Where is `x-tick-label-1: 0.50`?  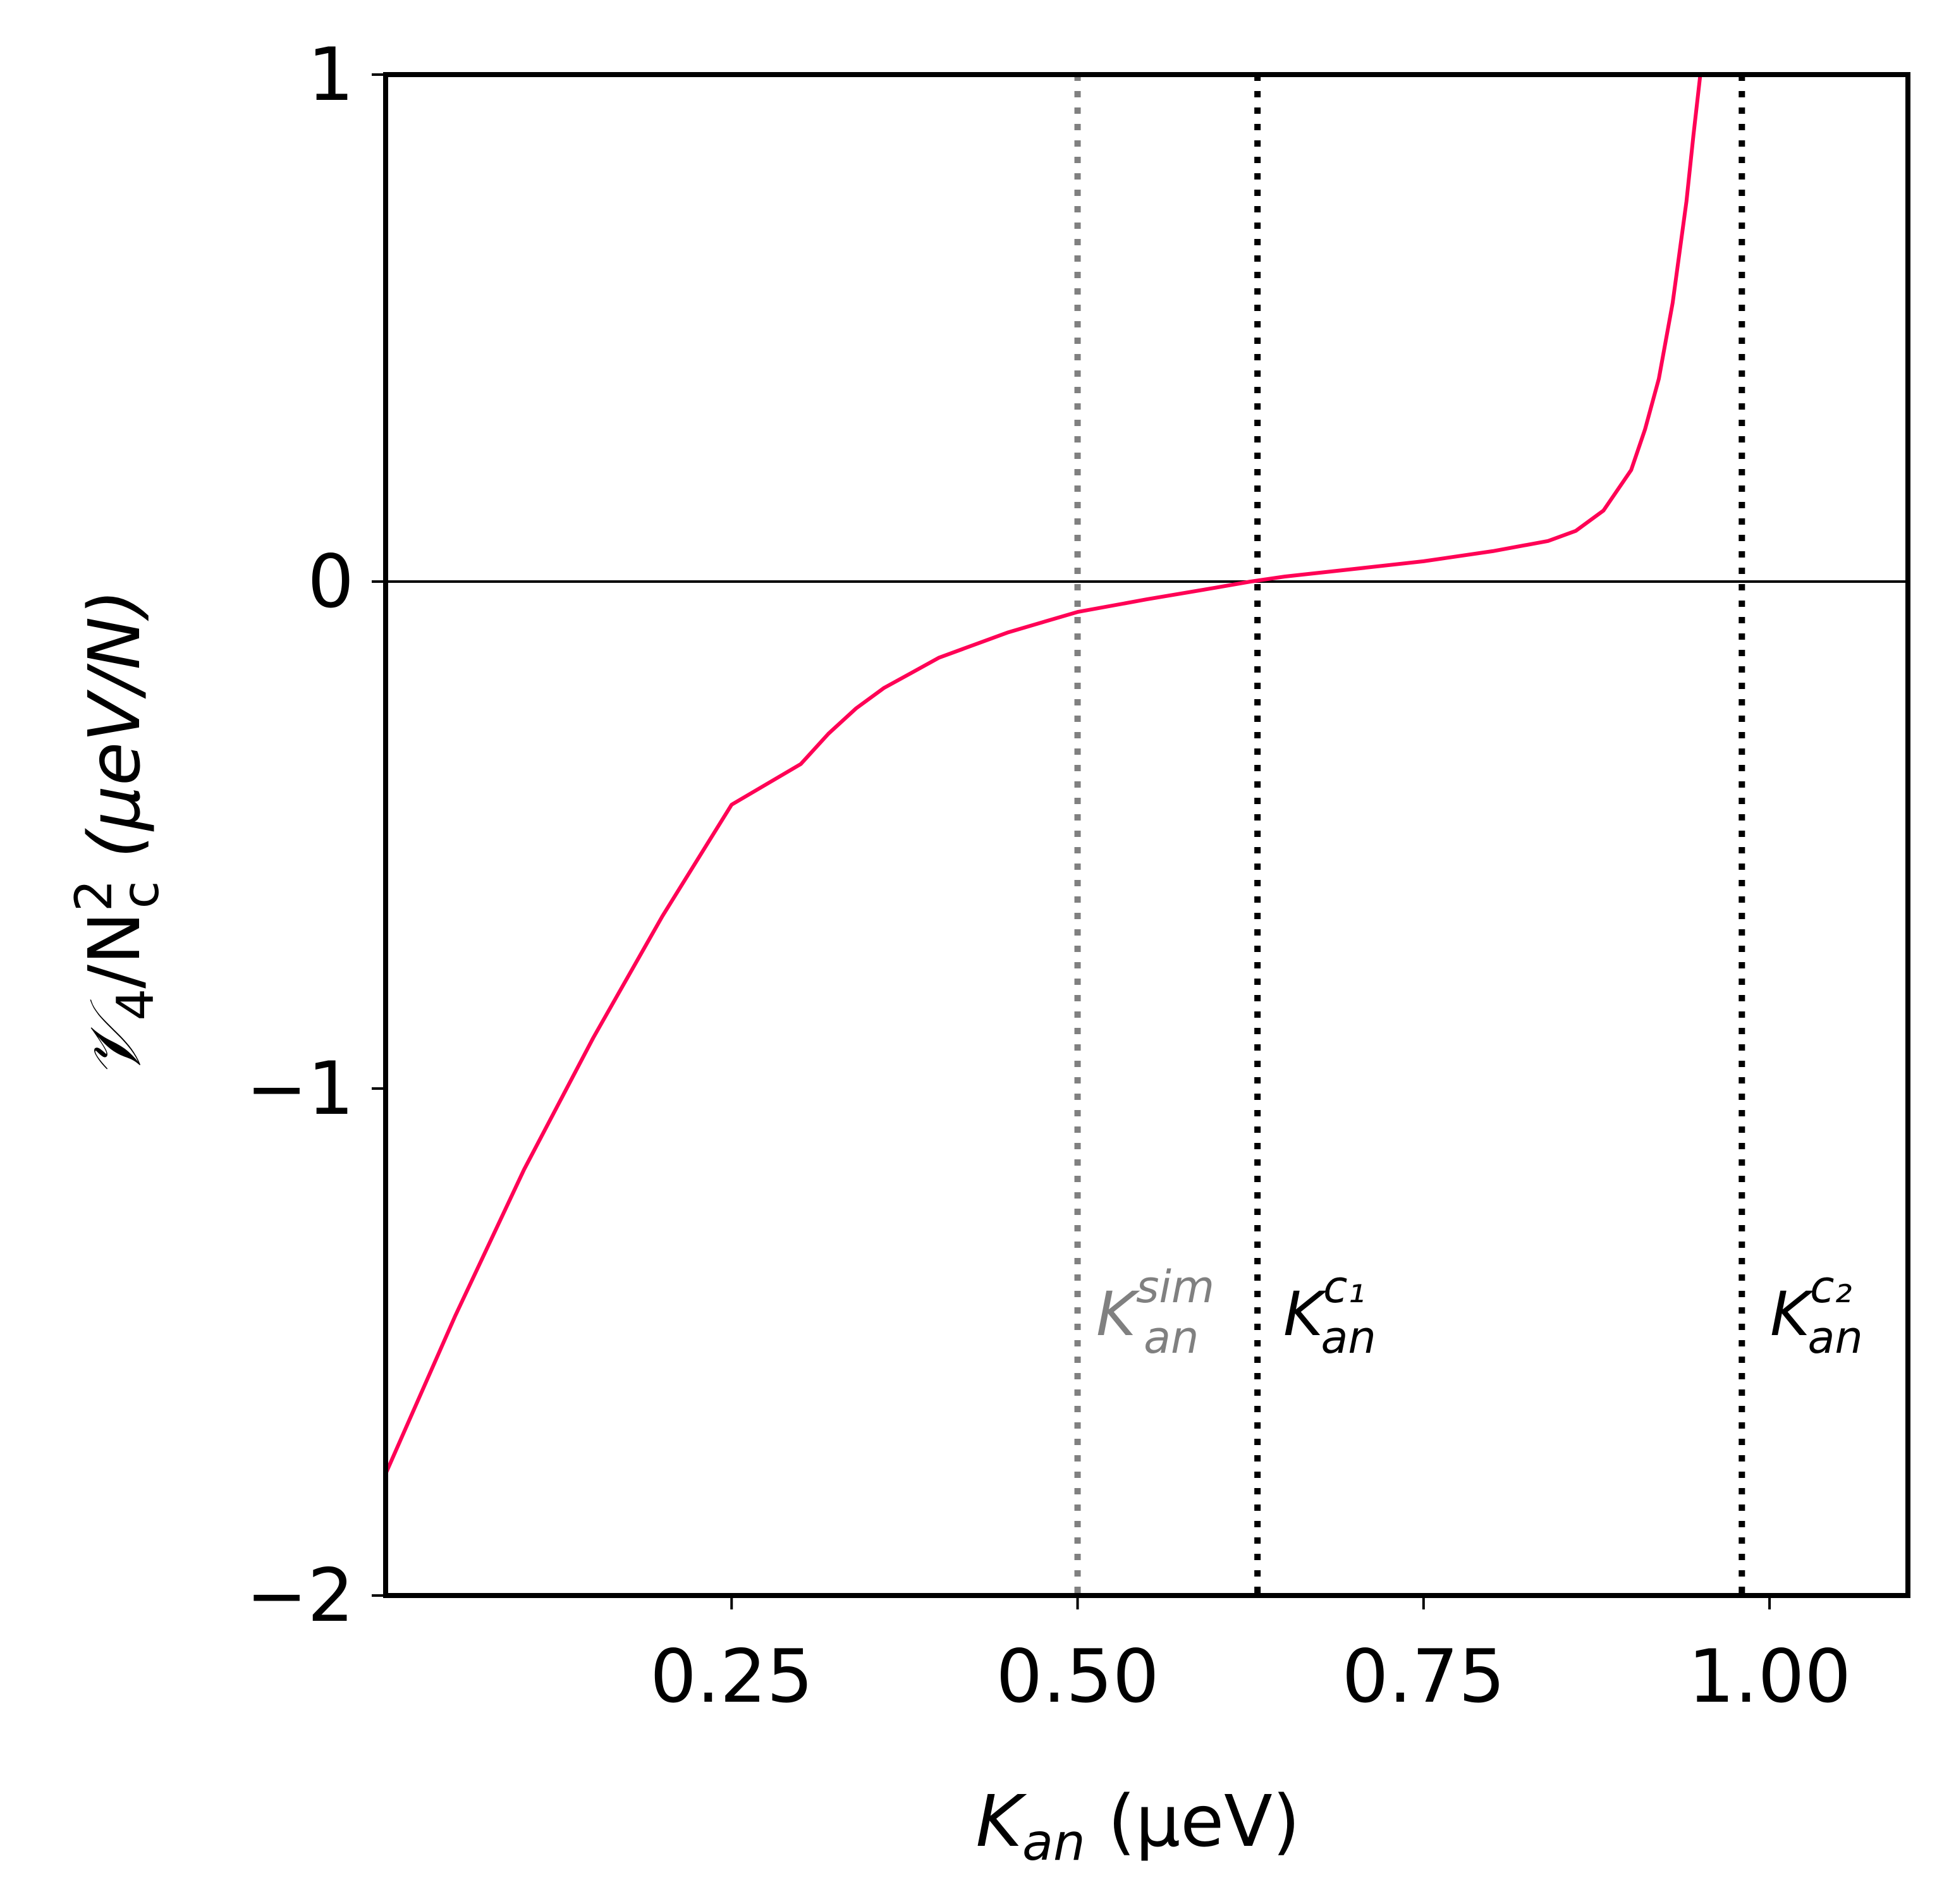
x-tick-label-1: 0.50 is located at coordinates (1077, 1676).